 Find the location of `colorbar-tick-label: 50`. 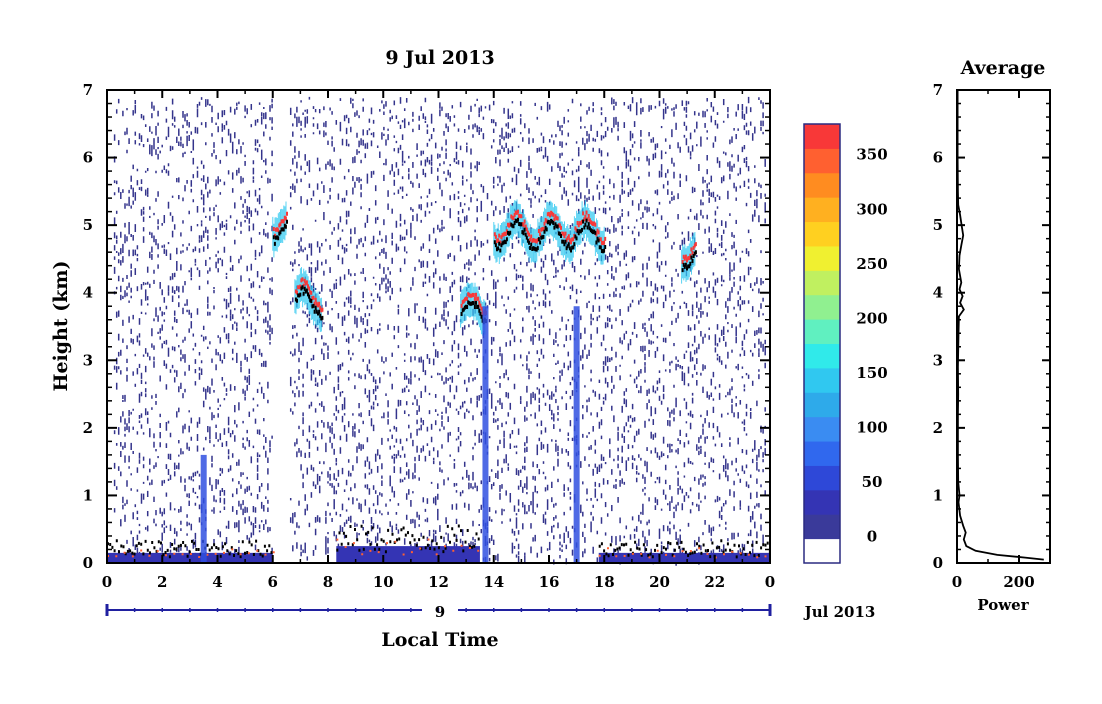

colorbar-tick-label: 50 is located at coordinates (872, 482).